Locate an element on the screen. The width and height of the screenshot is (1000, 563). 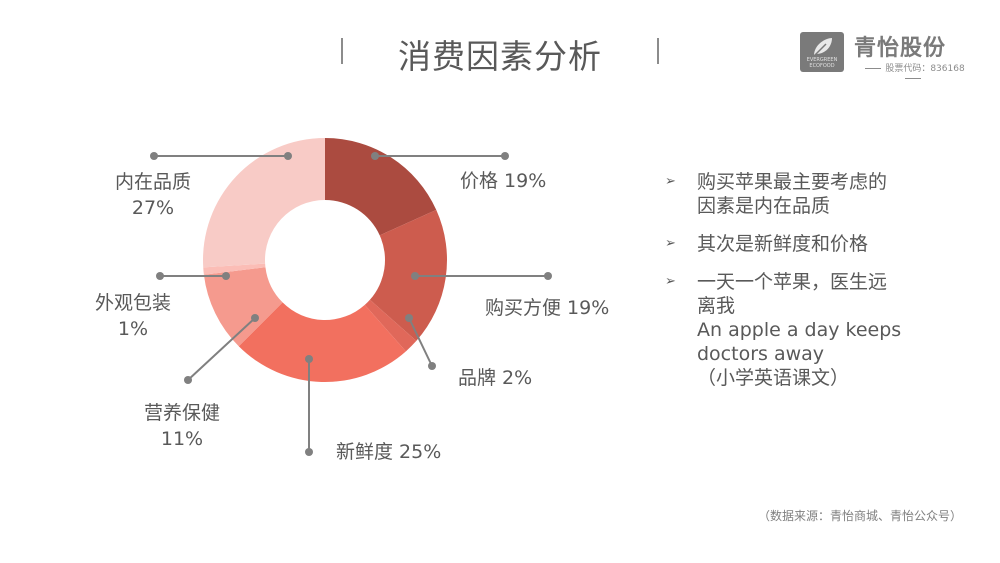
slice-label-price: 价格 19% is located at coordinates (503, 181).